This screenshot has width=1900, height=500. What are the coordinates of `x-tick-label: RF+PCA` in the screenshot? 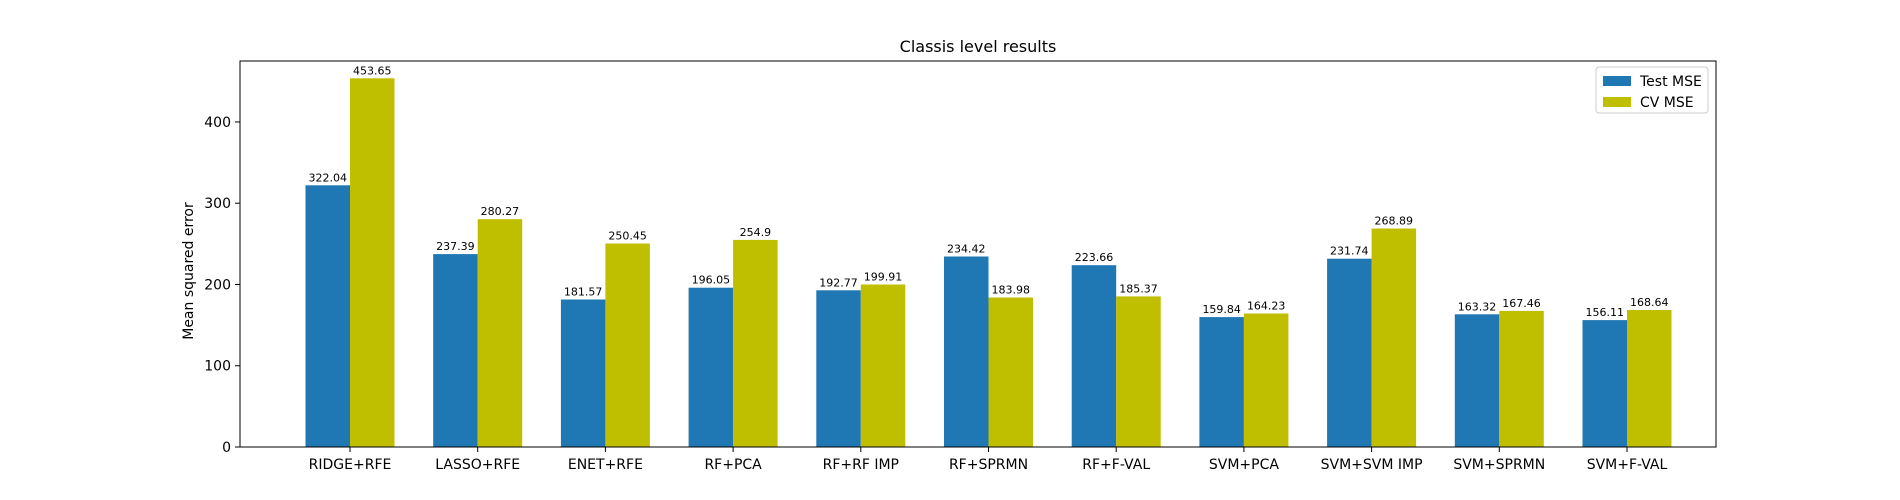 It's located at (733, 465).